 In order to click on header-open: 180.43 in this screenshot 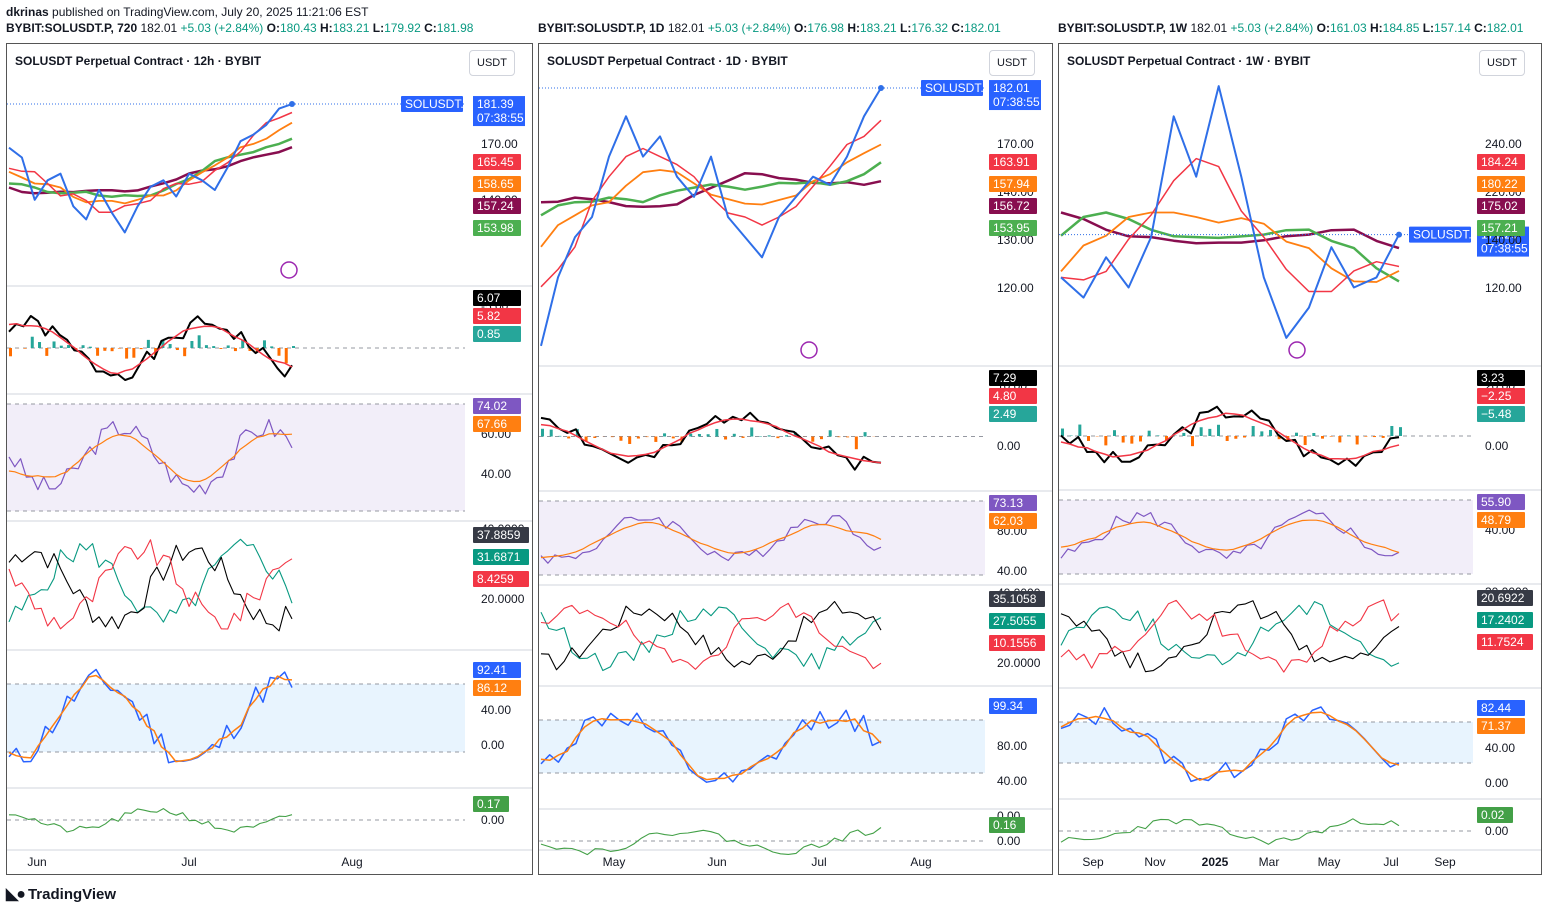, I will do `click(298, 28)`.